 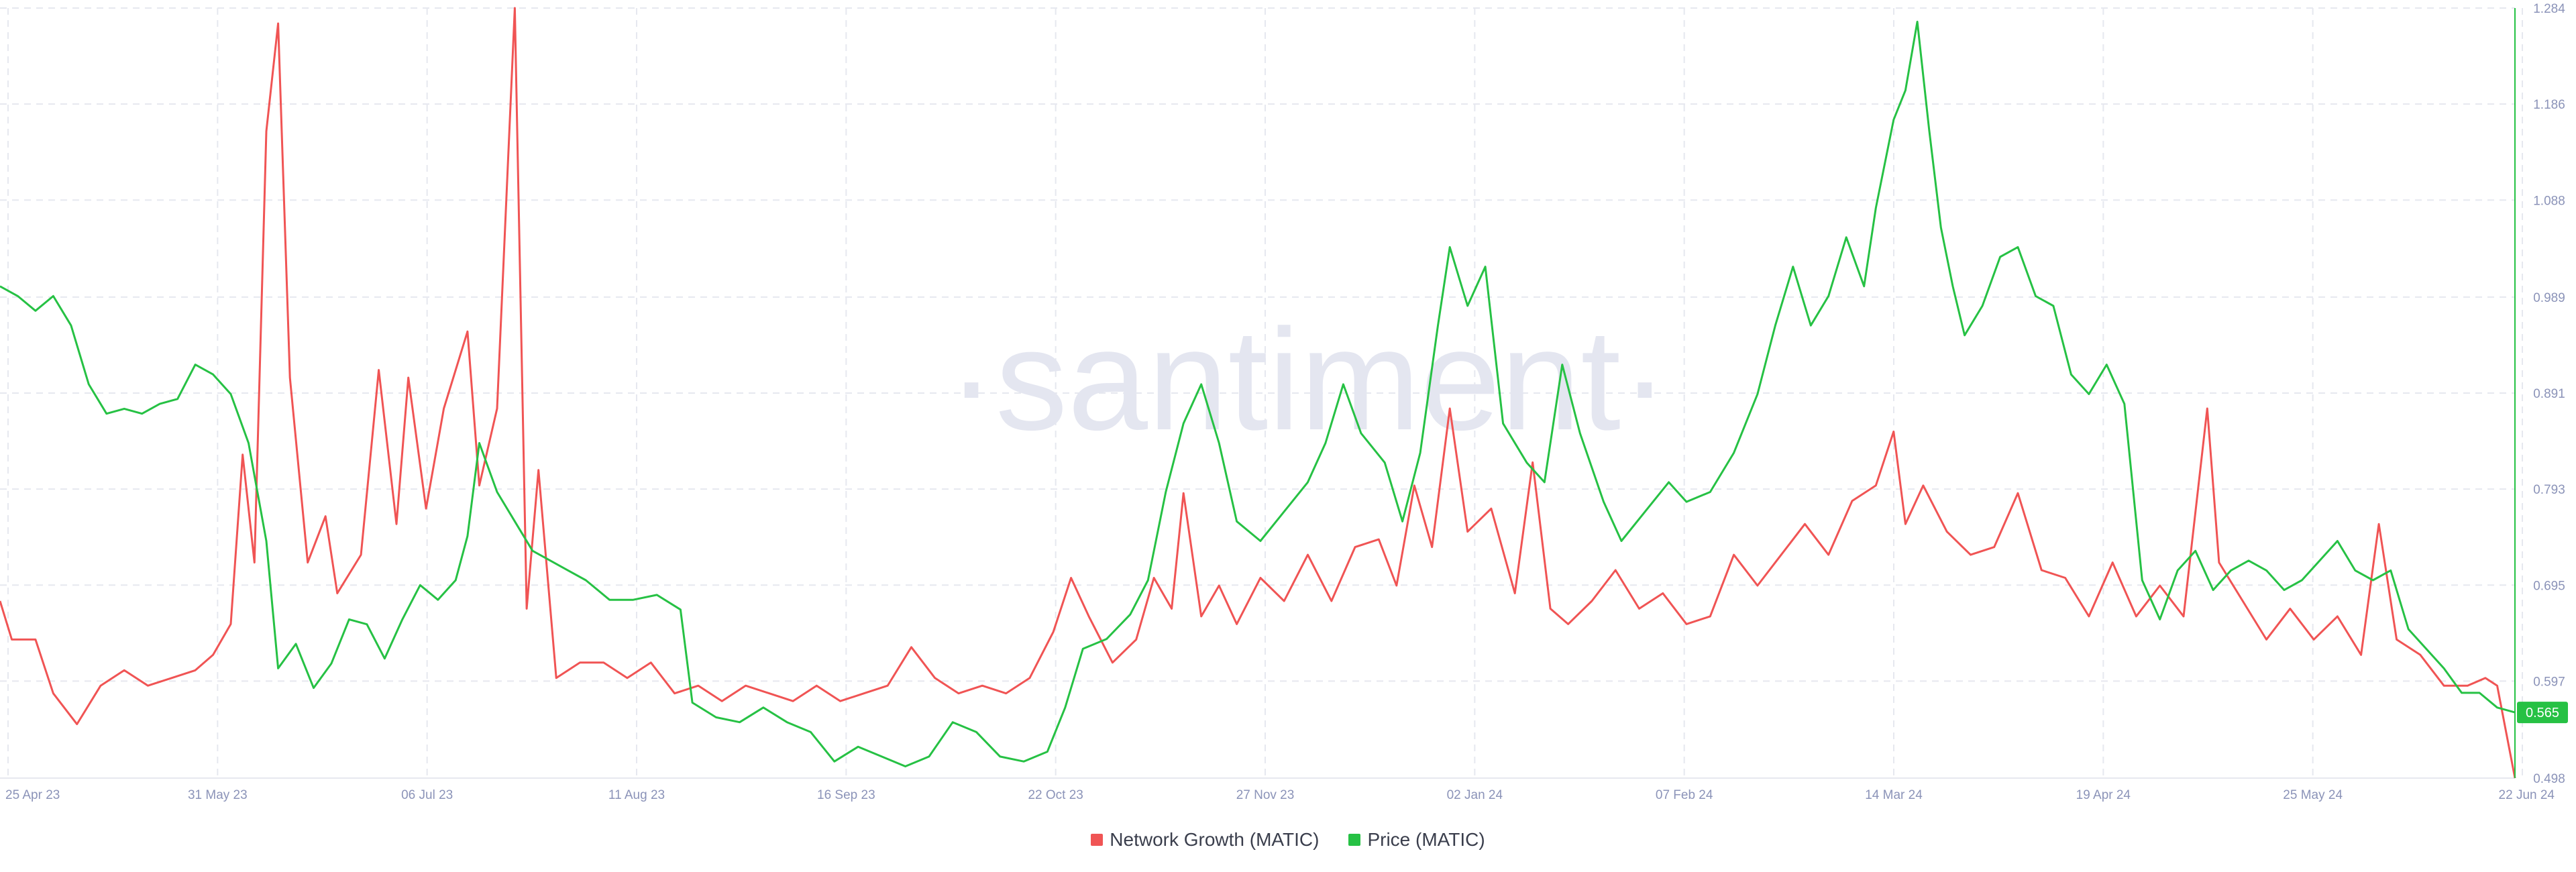 I want to click on x-tick-label: 22 Oct 23, so click(x=1055, y=795).